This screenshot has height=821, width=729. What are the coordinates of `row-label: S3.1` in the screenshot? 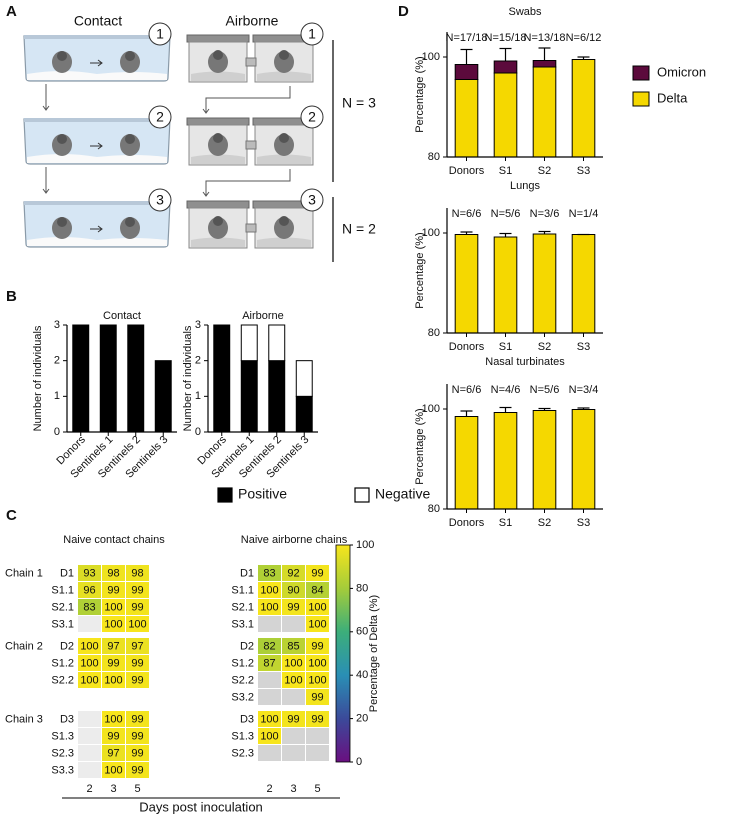 It's located at (62, 624).